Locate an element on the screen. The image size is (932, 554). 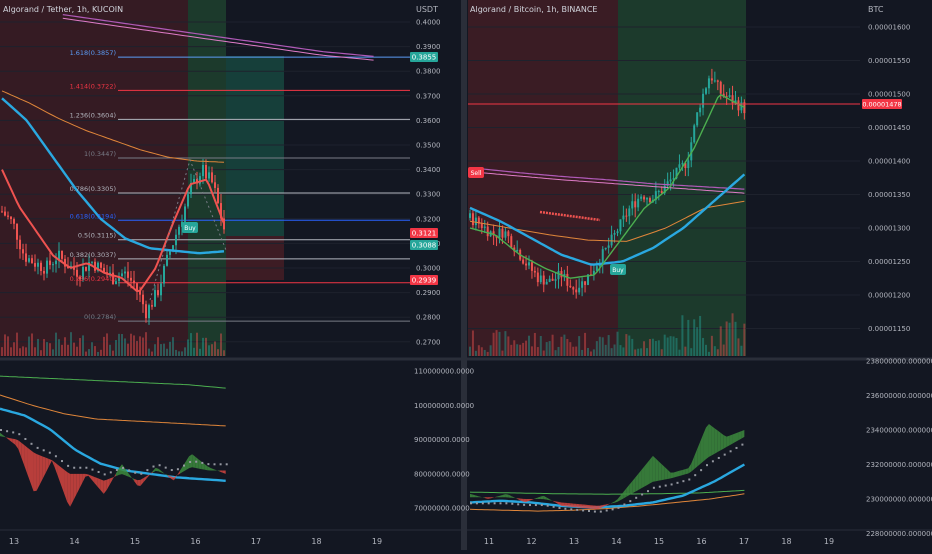
fib-label: 0.618(0.3194) is located at coordinates (93, 216).